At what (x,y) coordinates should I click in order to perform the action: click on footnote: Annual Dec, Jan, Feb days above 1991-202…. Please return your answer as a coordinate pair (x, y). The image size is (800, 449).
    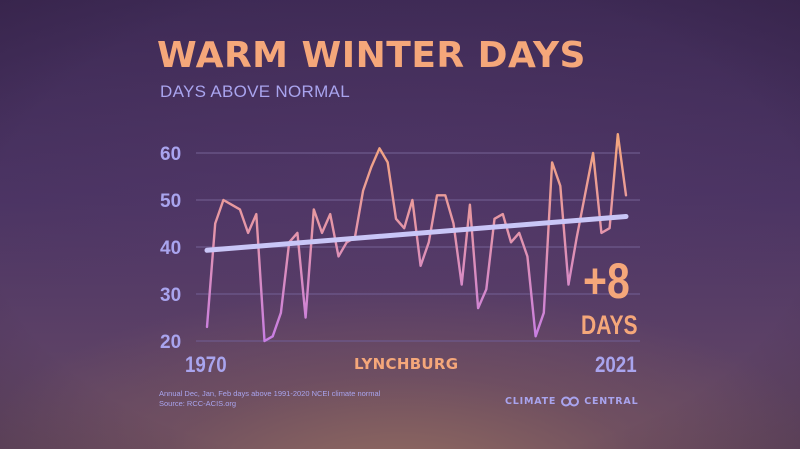
    Looking at the image, I should click on (269, 399).